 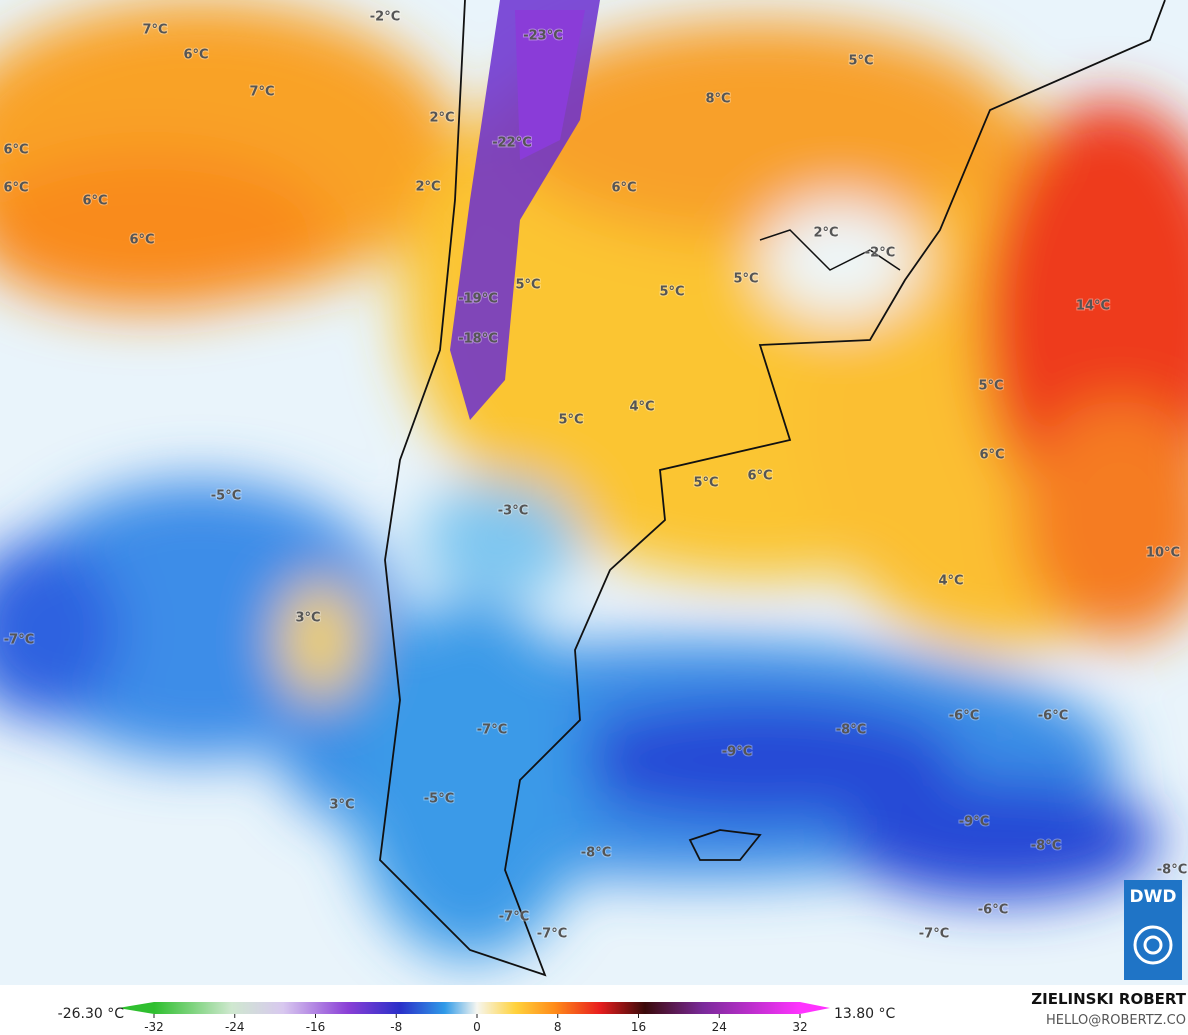 What do you see at coordinates (154, 1027) in the screenshot?
I see `colorbar-tick-label: -32` at bounding box center [154, 1027].